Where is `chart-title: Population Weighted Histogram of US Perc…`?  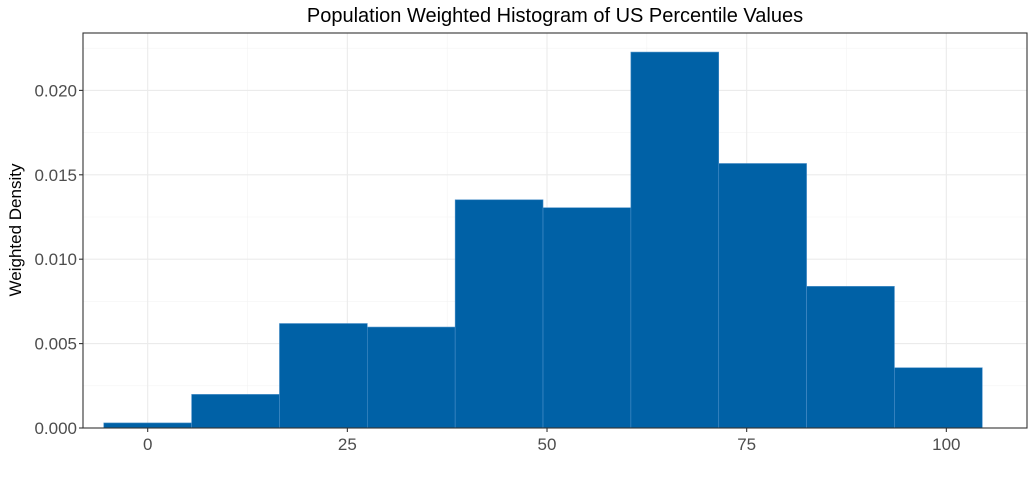 chart-title: Population Weighted Histogram of US Perc… is located at coordinates (555, 16).